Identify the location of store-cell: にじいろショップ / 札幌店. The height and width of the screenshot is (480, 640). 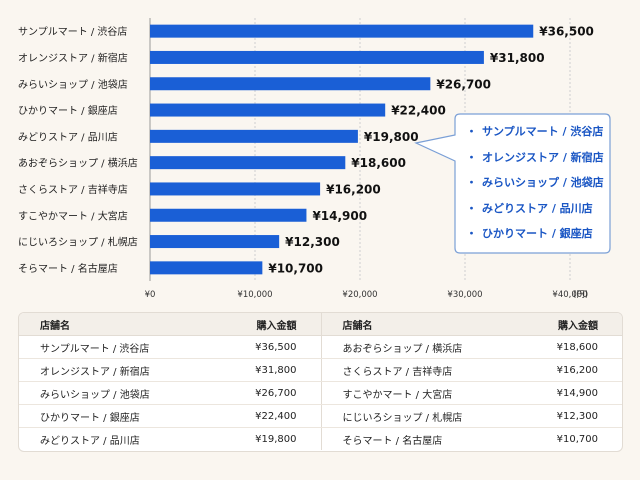
(416, 416).